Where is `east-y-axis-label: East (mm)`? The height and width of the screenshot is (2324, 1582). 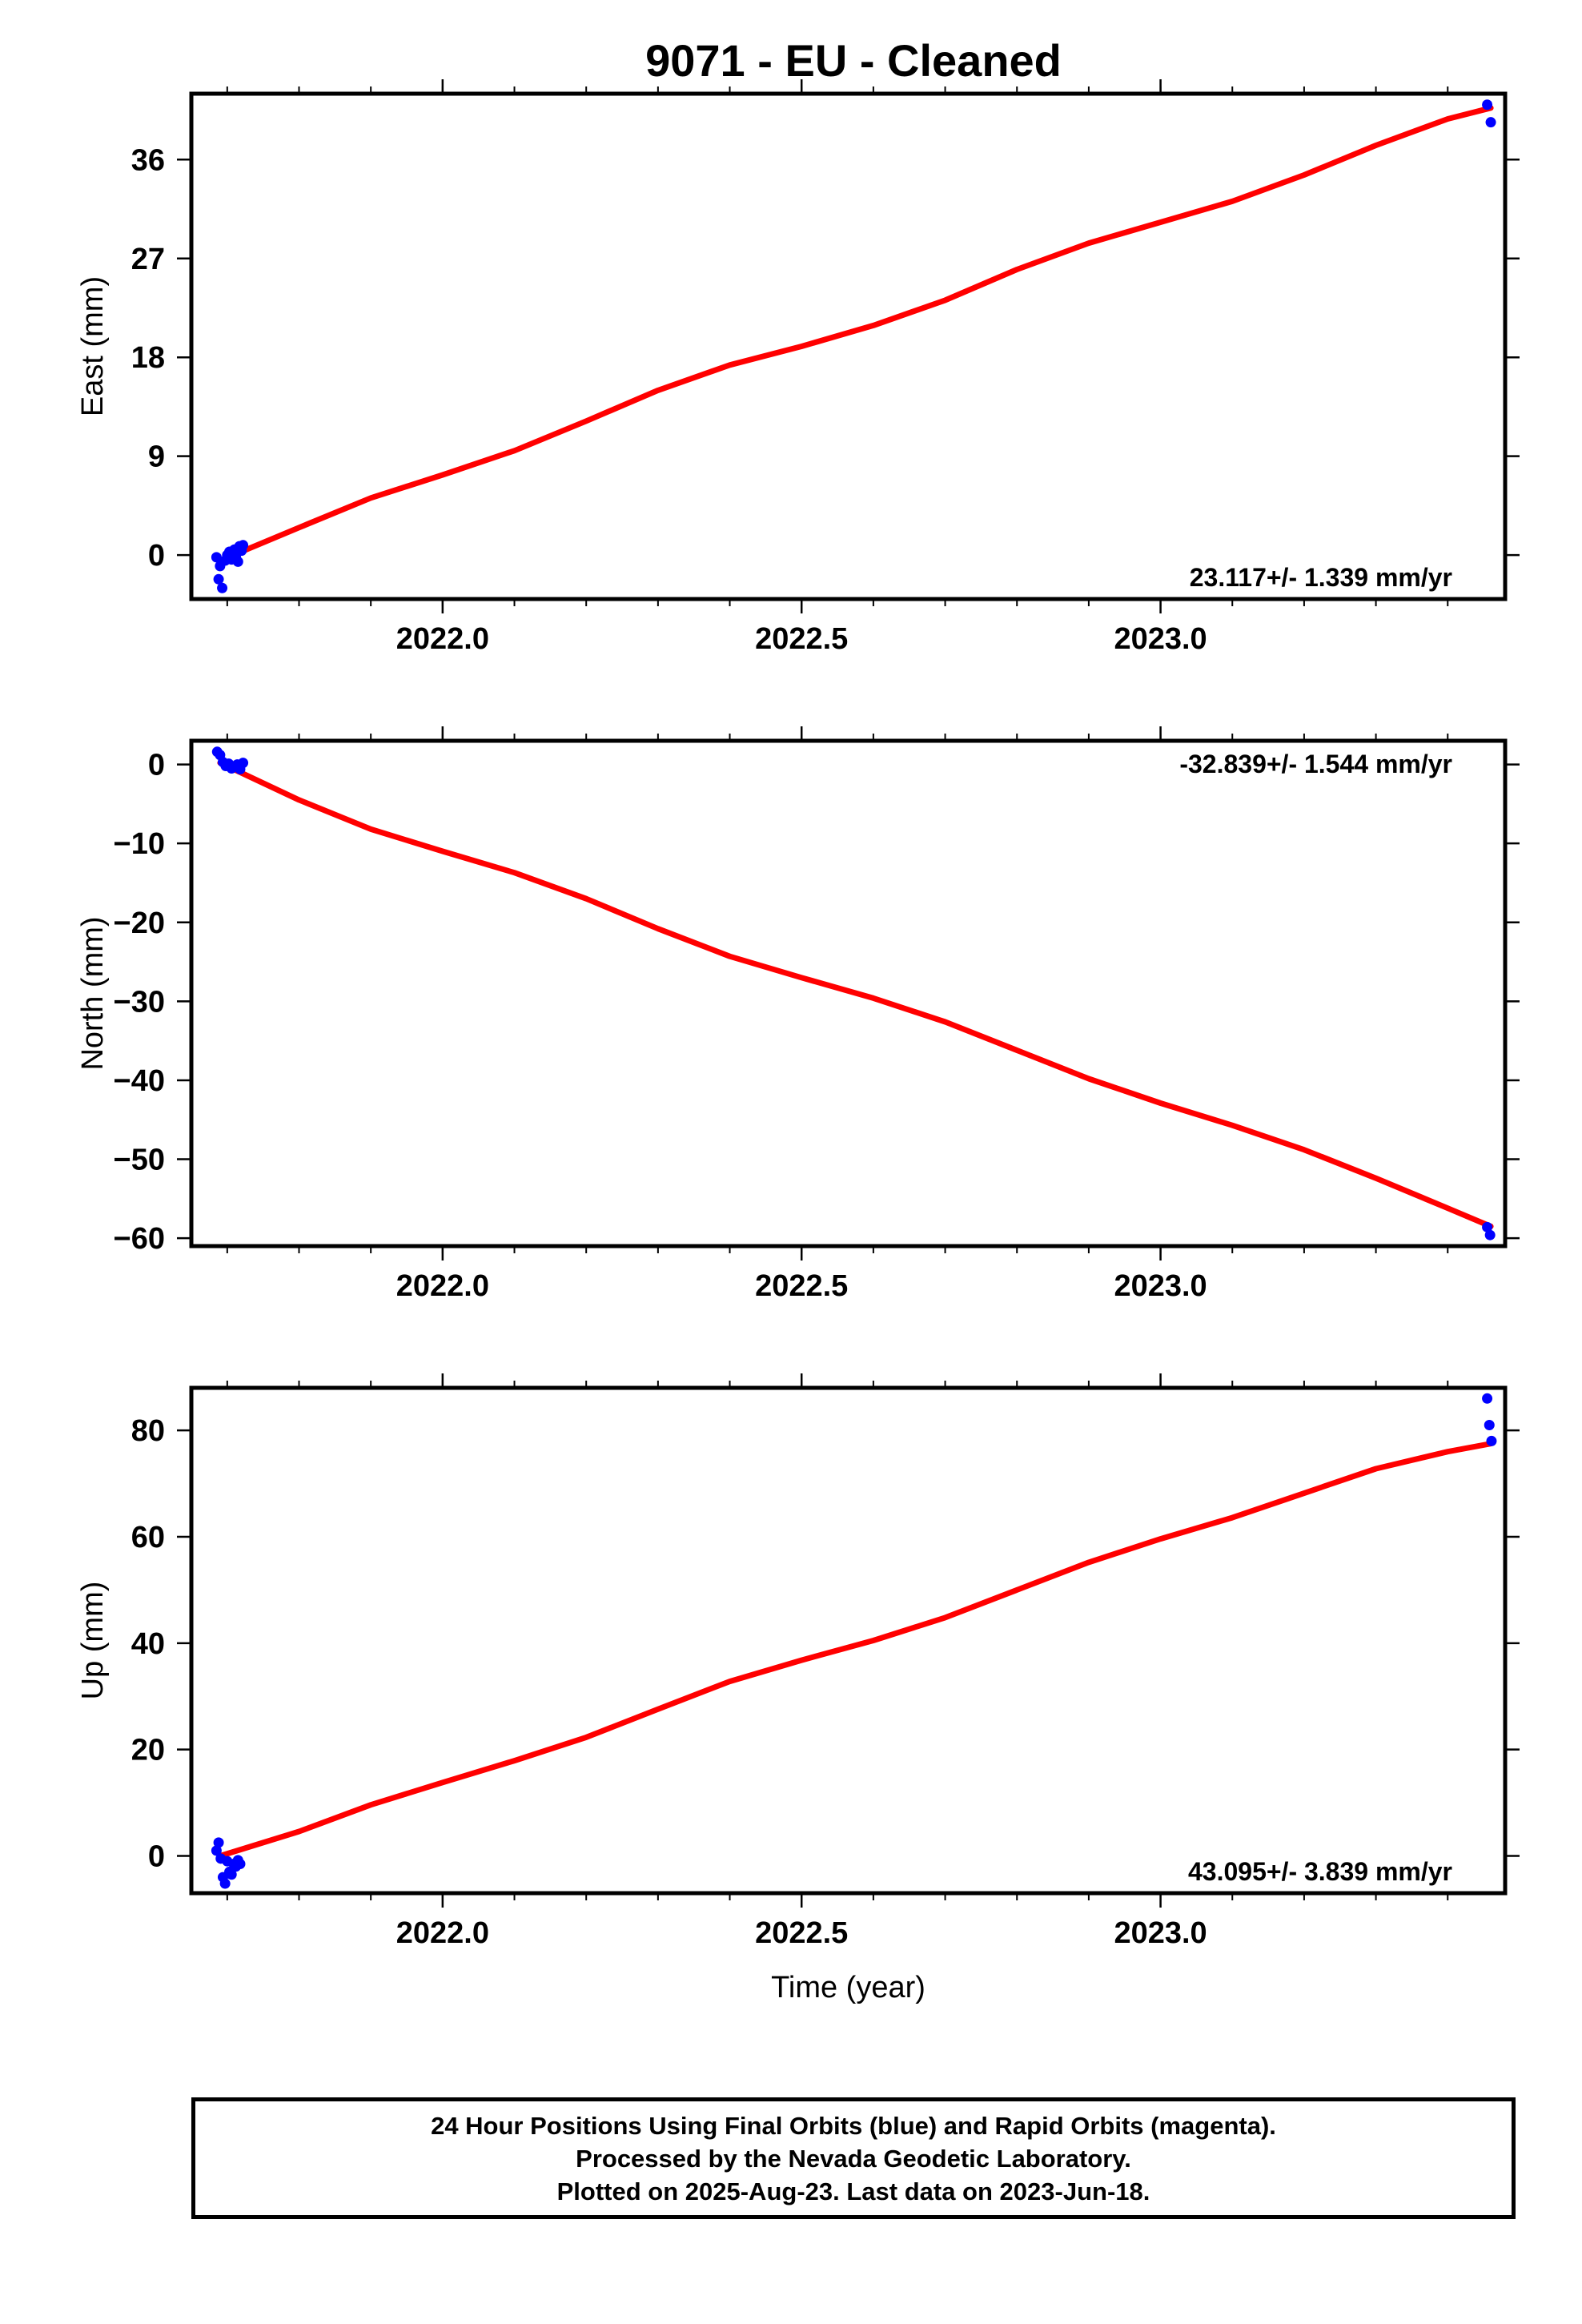
east-y-axis-label: East (mm) is located at coordinates (93, 346).